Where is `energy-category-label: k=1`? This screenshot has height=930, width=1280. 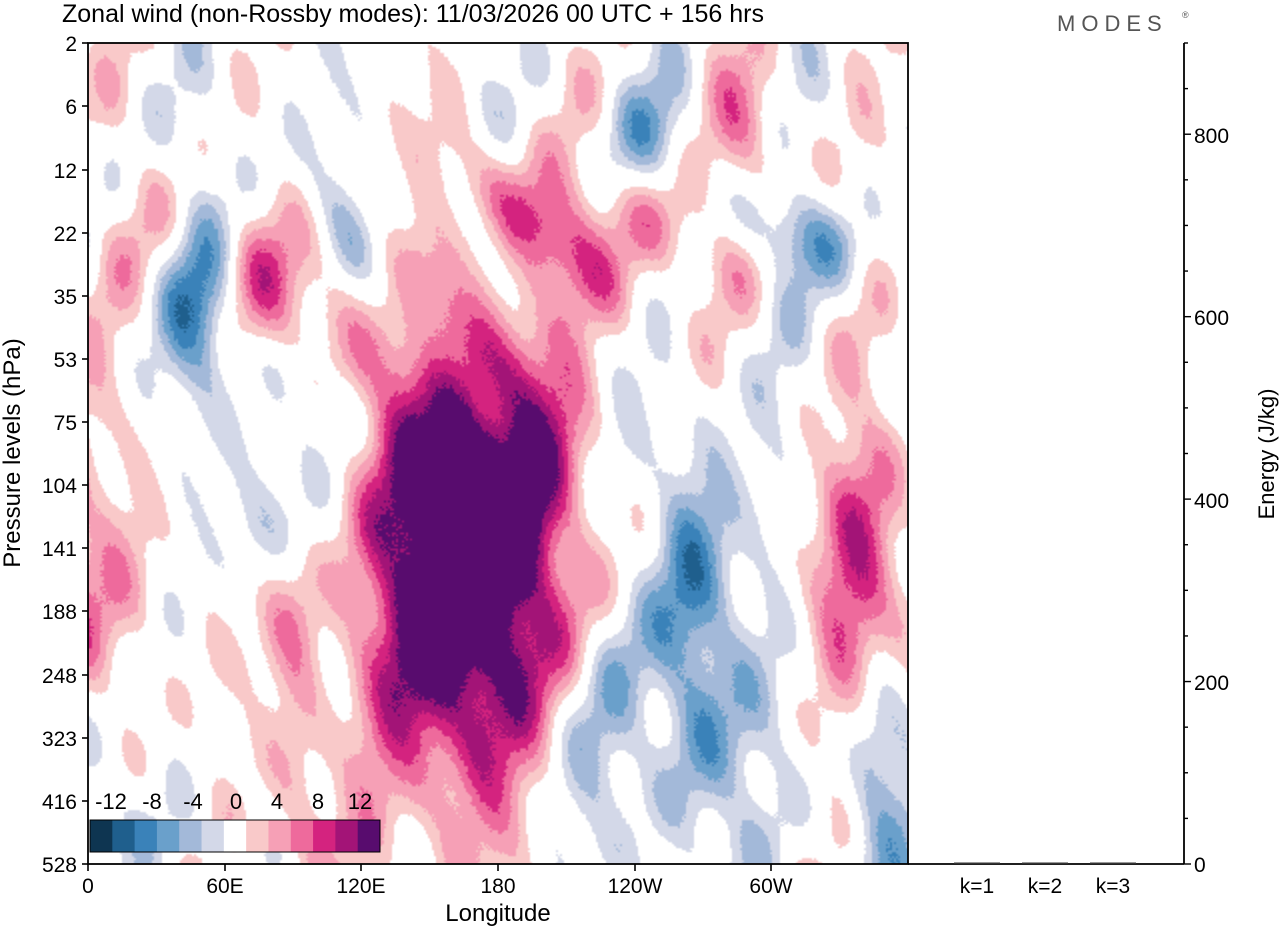
energy-category-label: k=1 is located at coordinates (977, 886).